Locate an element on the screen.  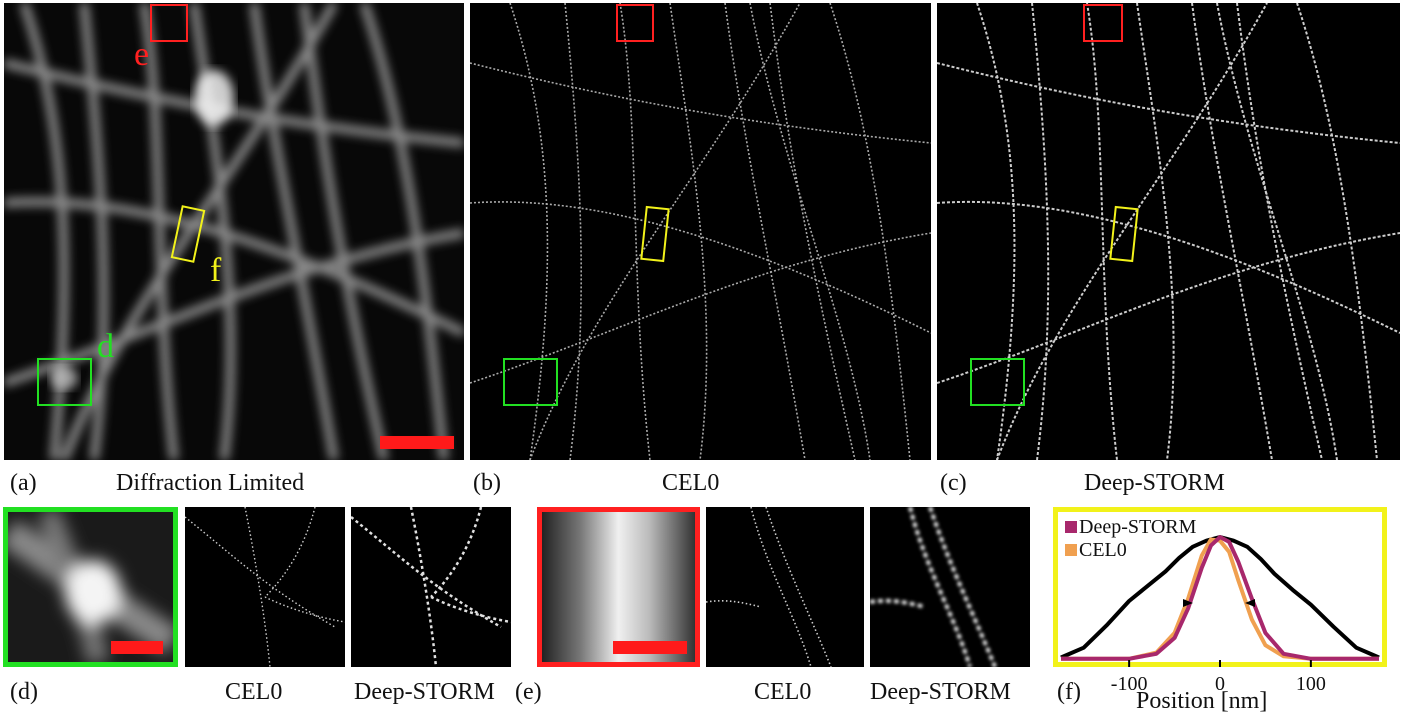
roi-box-e is located at coordinates (169, 23).